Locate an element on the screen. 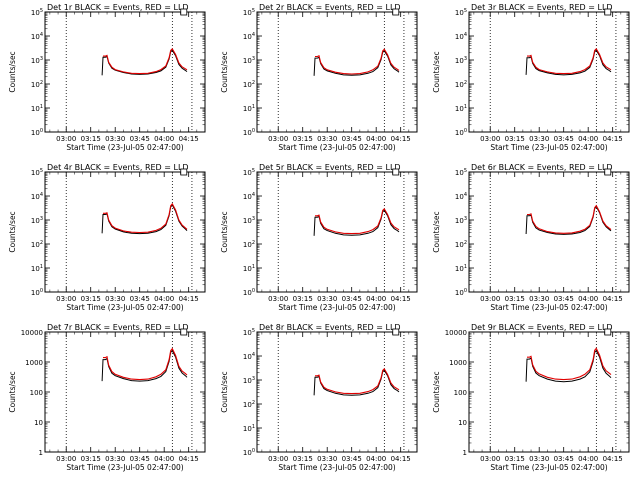 The width and height of the screenshot is (640, 480). chart-title: Det 9r BLACK = Events, RED = LLD is located at coordinates (542, 327).